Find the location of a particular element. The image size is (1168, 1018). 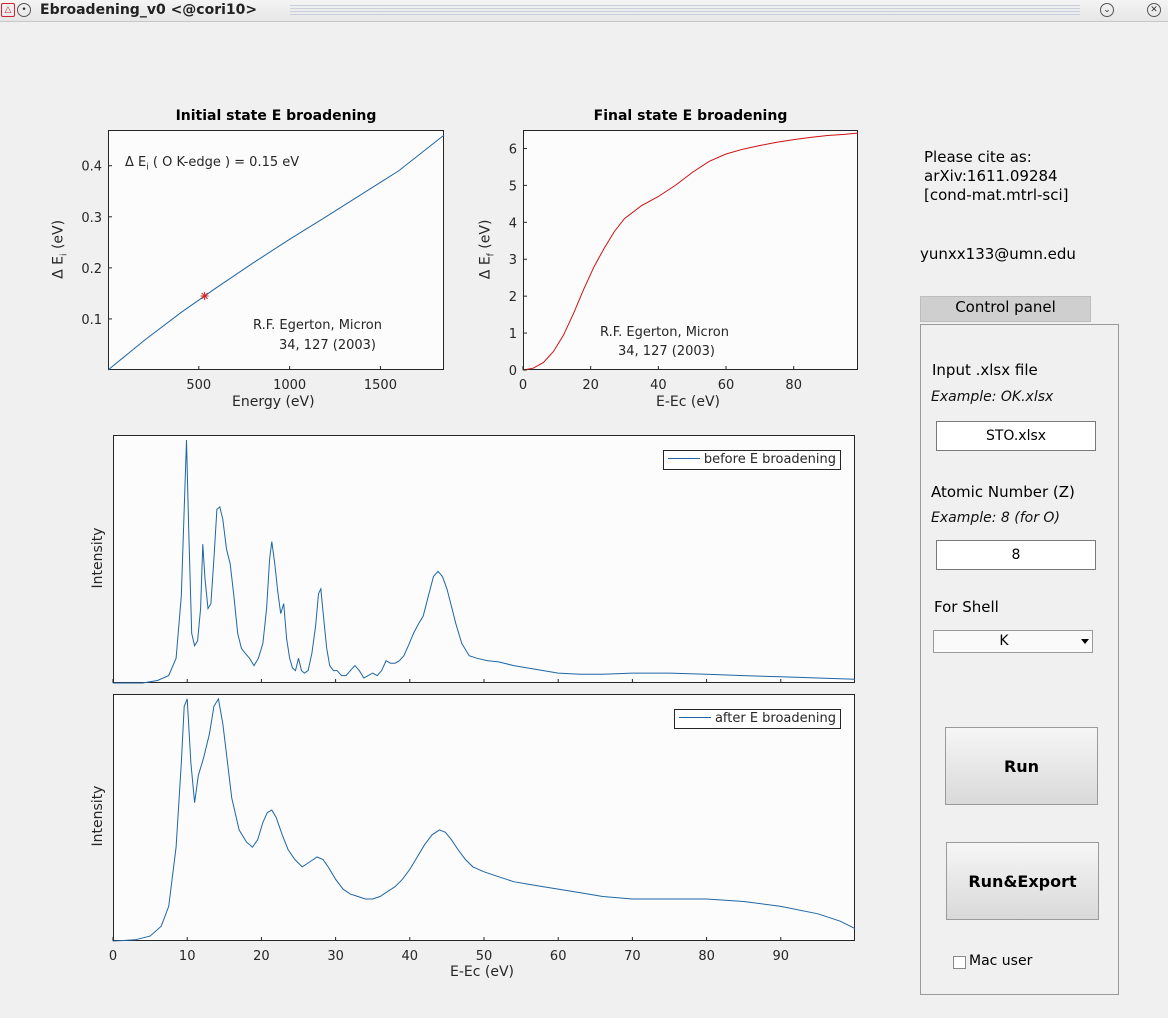

email-text: yunxx133@umn.edu is located at coordinates (1006, 259).